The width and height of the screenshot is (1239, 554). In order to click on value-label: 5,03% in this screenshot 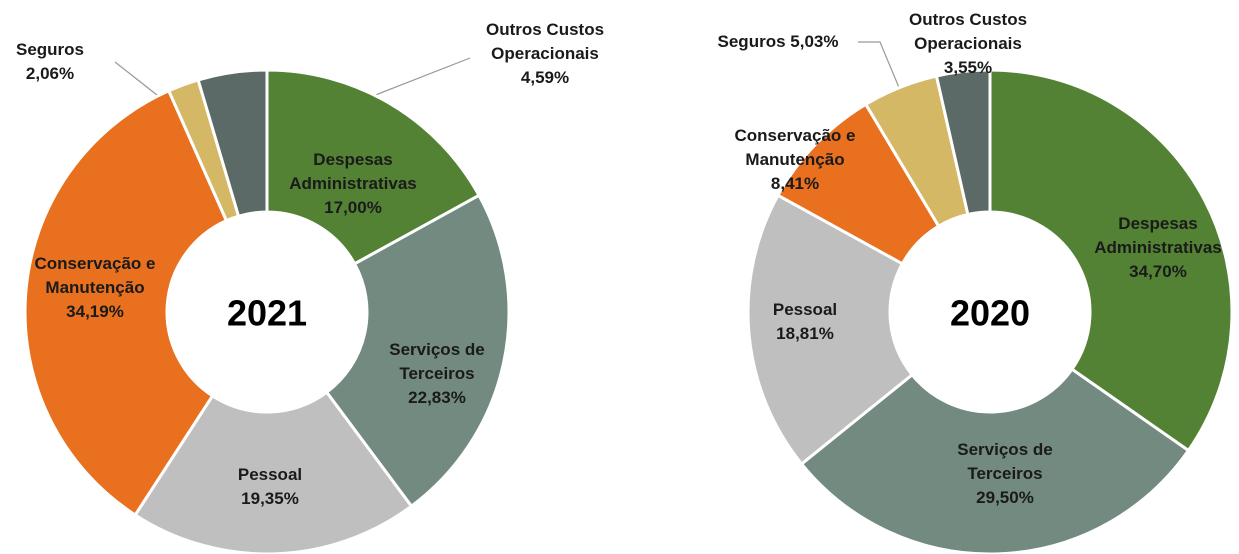, I will do `click(814, 41)`.